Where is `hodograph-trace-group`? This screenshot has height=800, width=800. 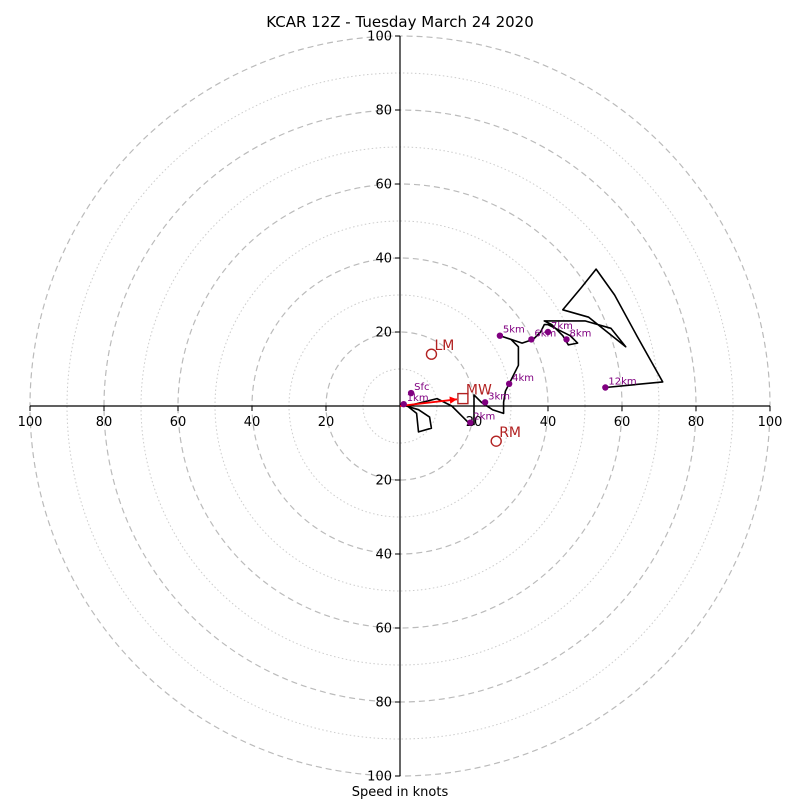
hodograph-trace-group is located at coordinates (531, 350).